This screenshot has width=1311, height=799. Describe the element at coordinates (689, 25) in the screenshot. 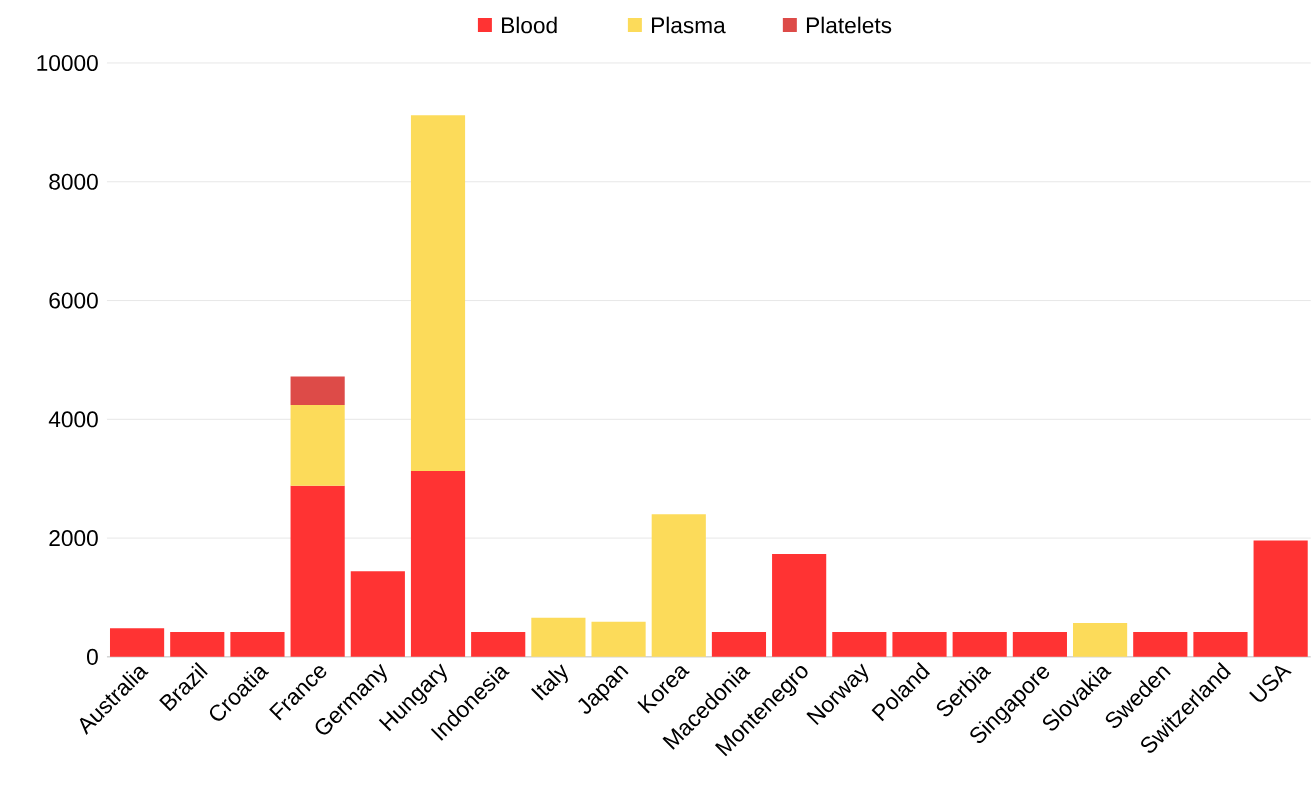

I see `legend-label: Plasma` at that location.